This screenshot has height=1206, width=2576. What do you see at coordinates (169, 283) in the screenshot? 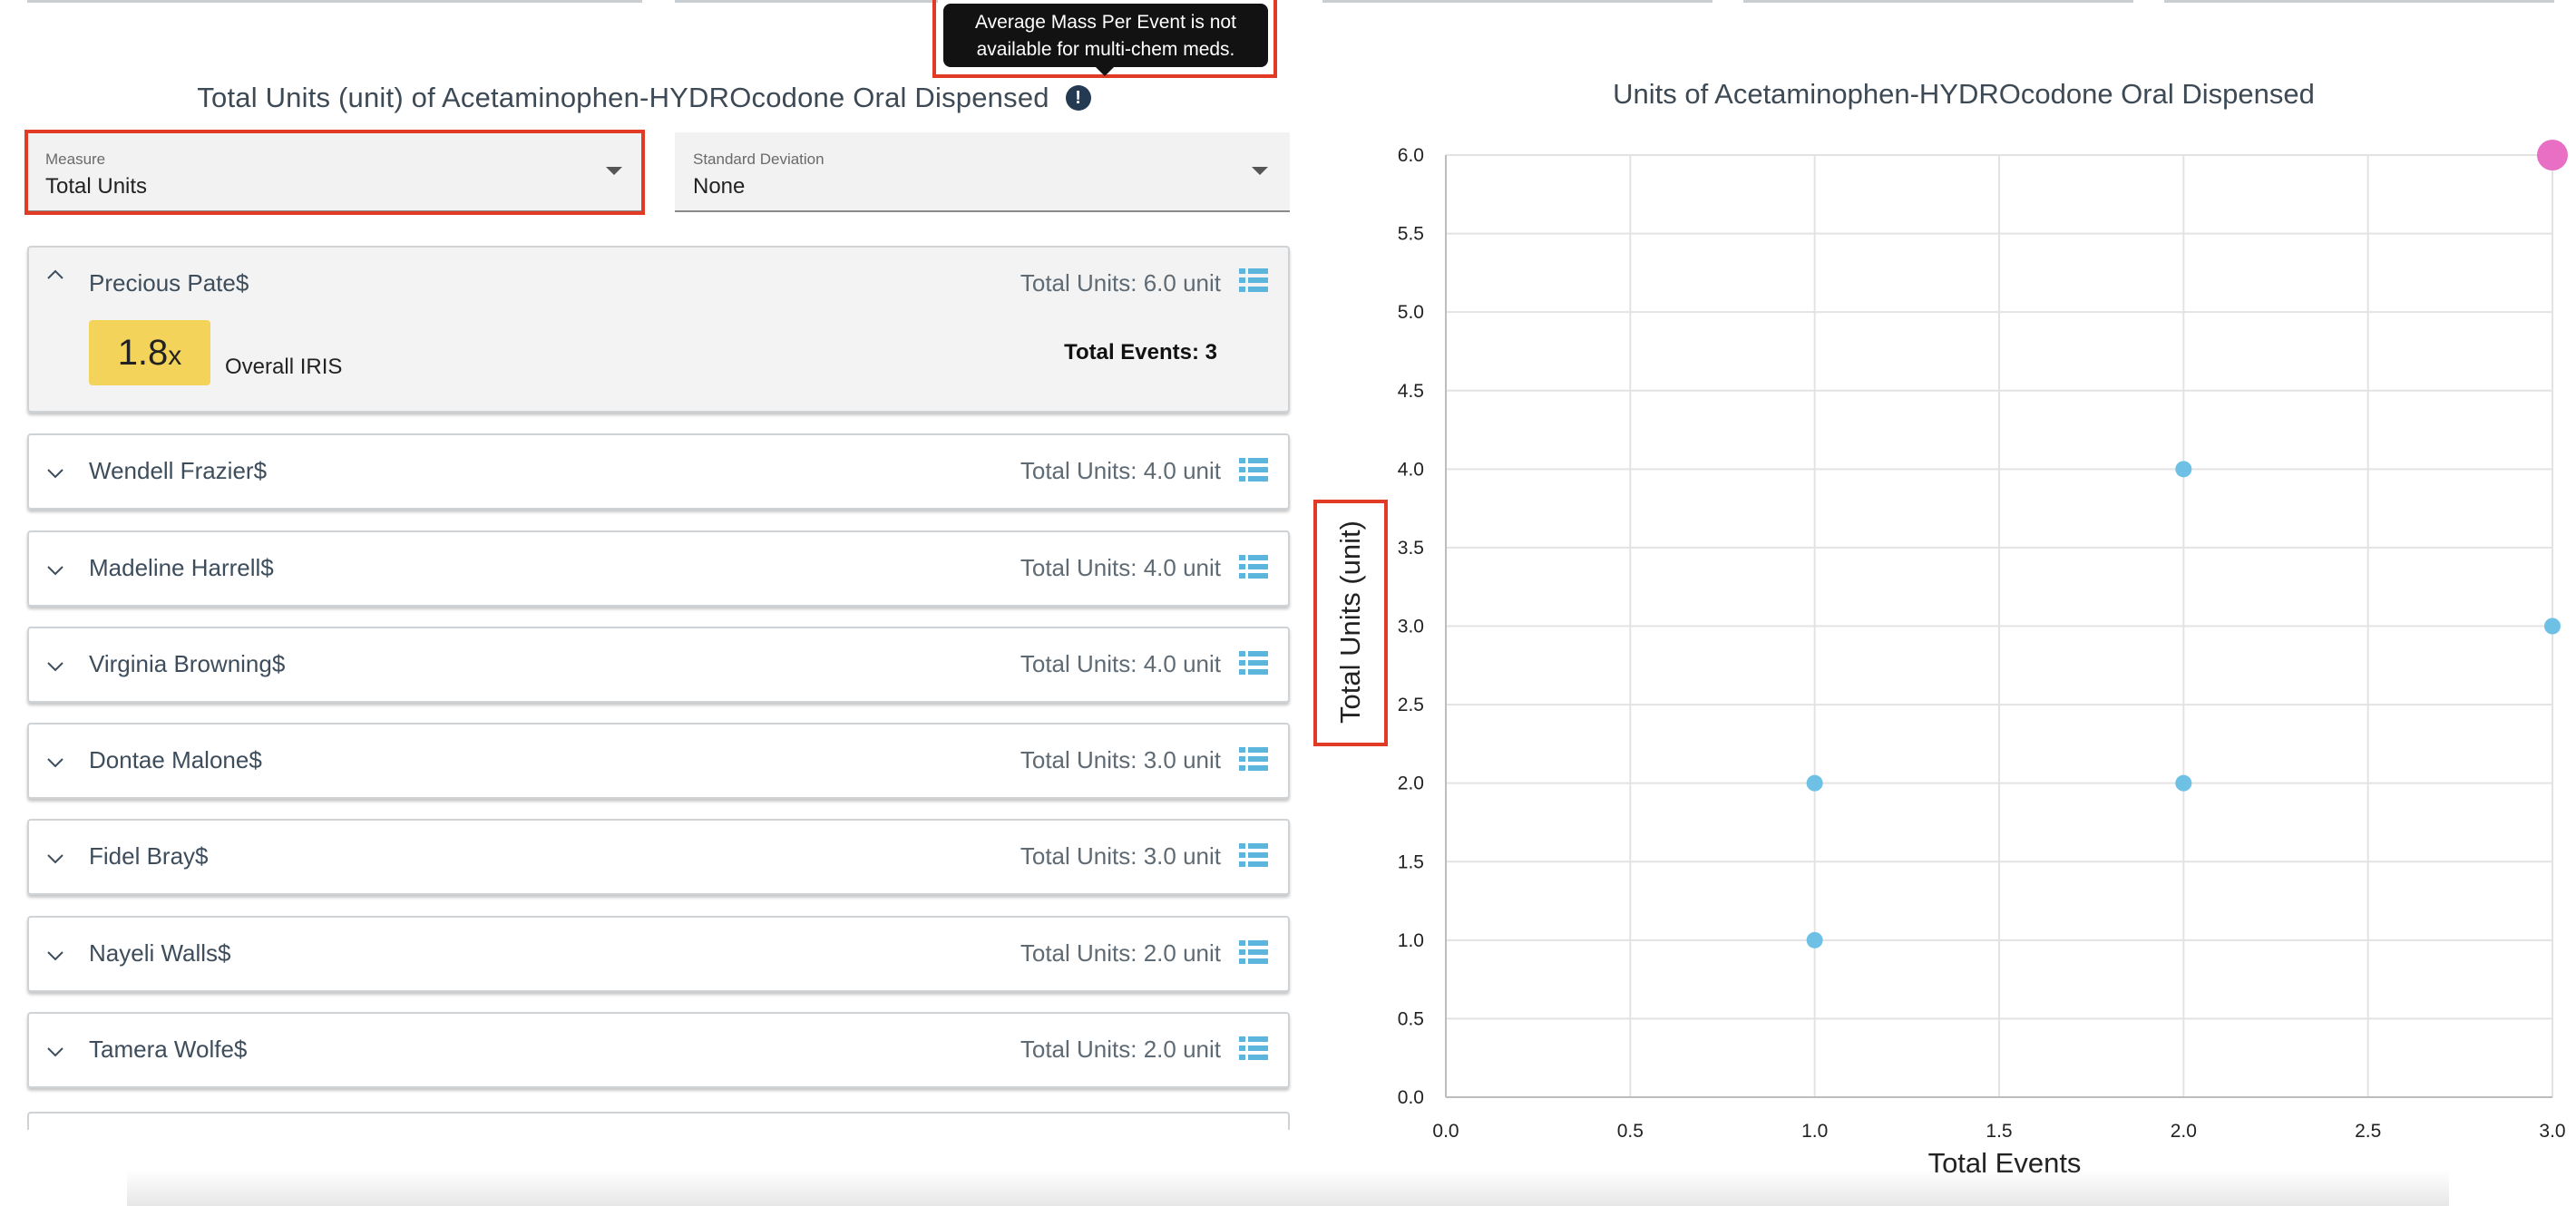
I see `prescriber-name: Precious Pate$` at bounding box center [169, 283].